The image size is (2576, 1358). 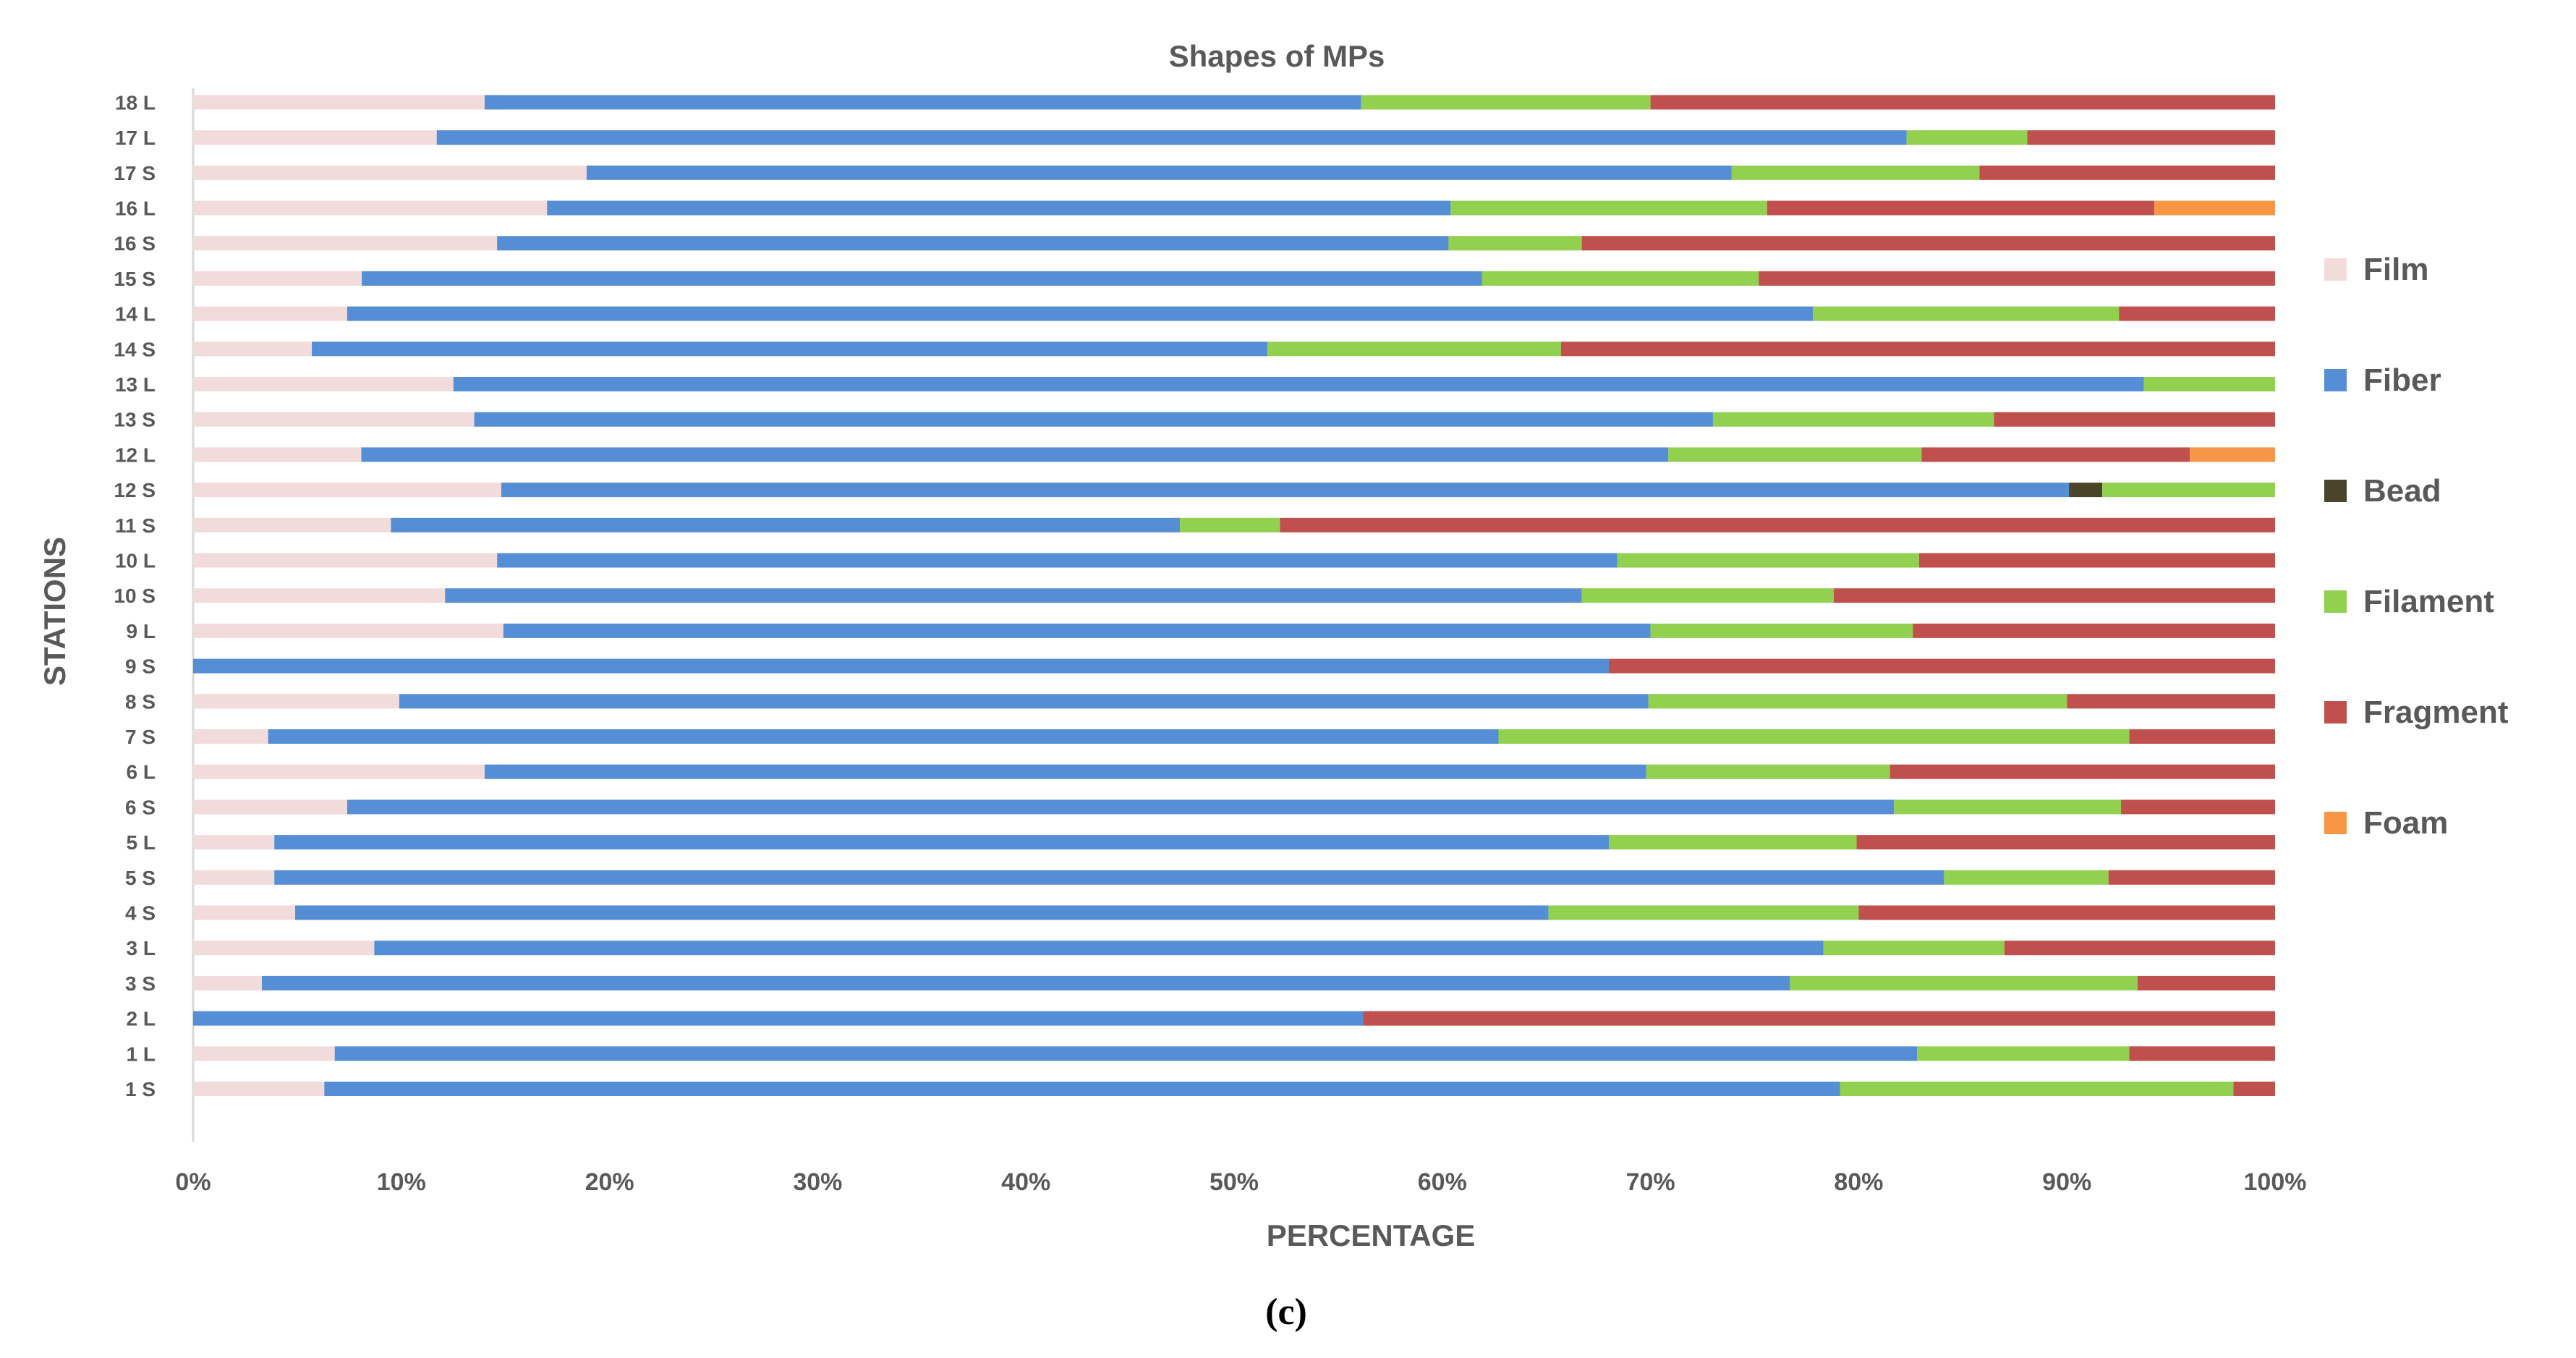 What do you see at coordinates (1234, 1182) in the screenshot?
I see `x-tick-label: 50%` at bounding box center [1234, 1182].